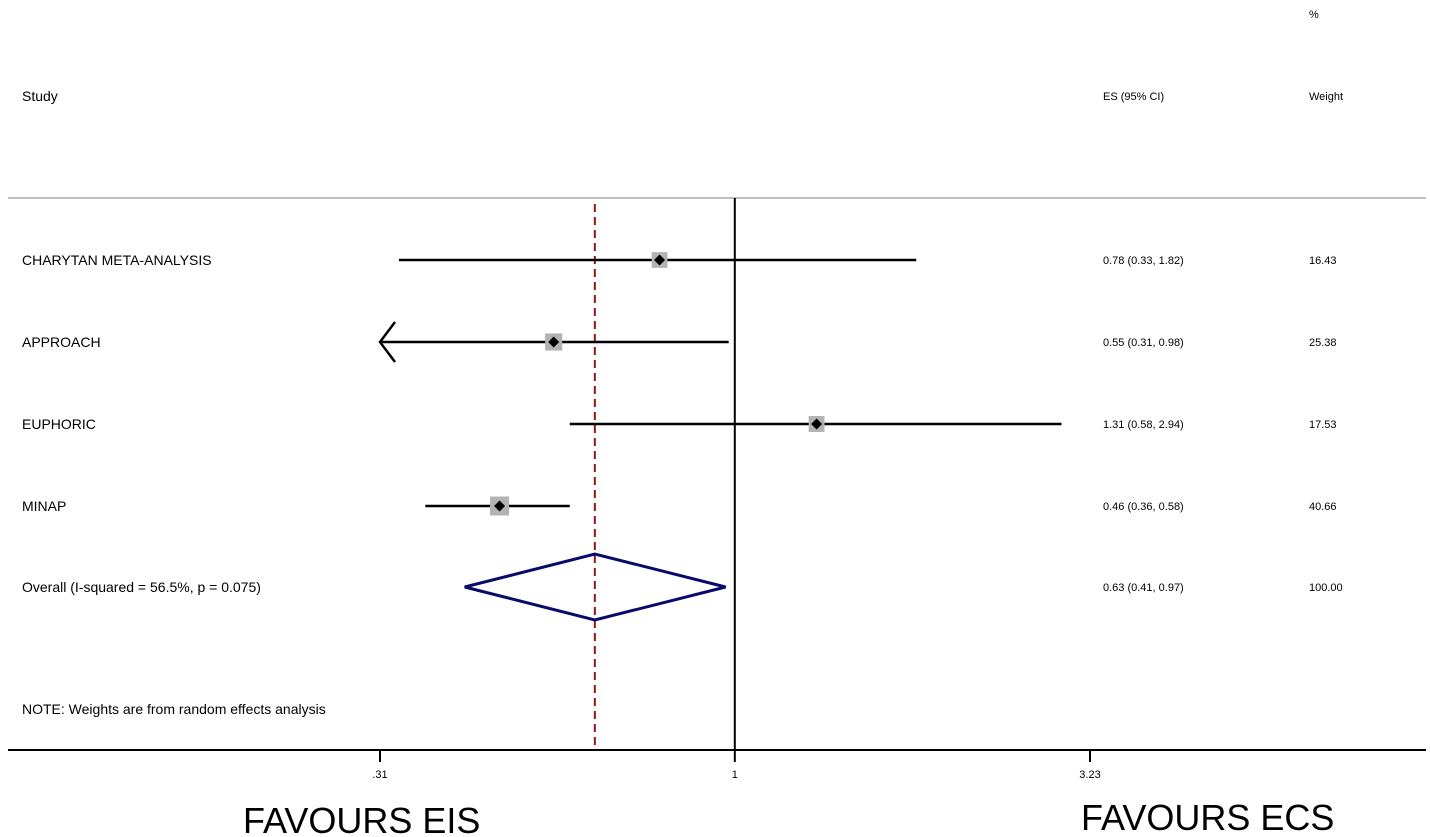 This screenshot has height=837, width=1430. I want to click on study-column-header: Study, so click(40, 96).